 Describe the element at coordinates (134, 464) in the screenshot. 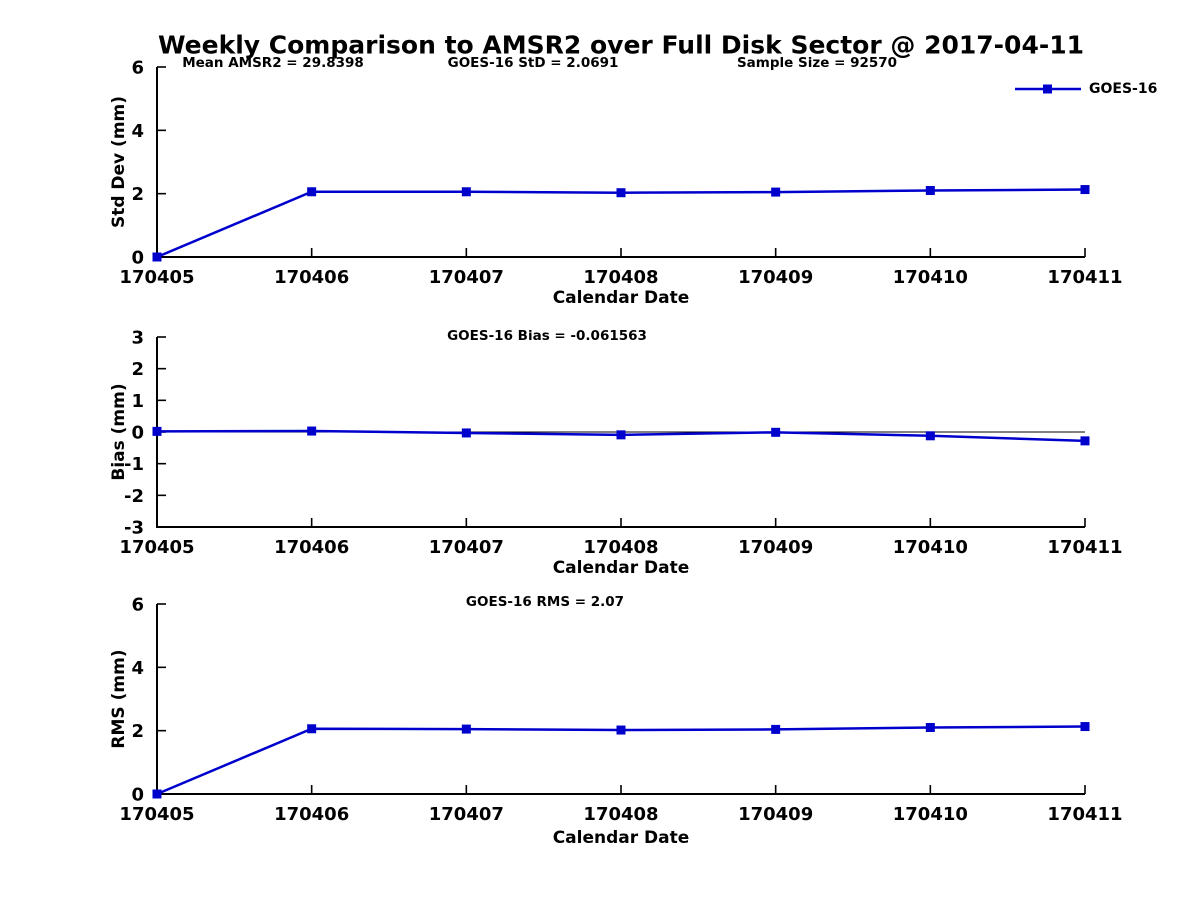

I see `bias-y-tick-label: -1` at that location.